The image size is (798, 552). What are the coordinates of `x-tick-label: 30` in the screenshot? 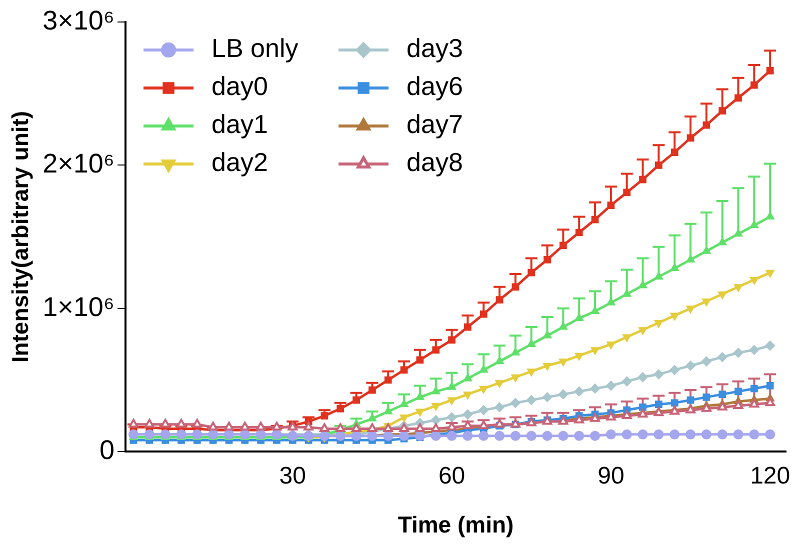 It's located at (292, 476).